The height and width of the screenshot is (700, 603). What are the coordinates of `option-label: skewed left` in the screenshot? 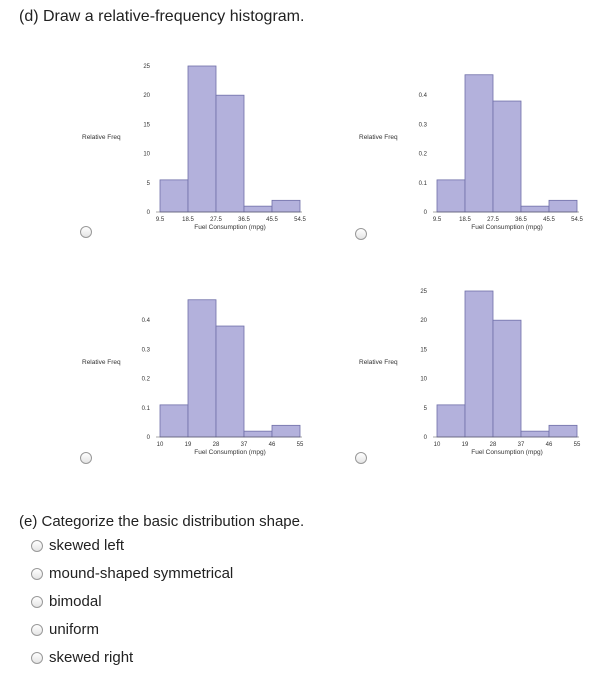 It's located at (87, 545).